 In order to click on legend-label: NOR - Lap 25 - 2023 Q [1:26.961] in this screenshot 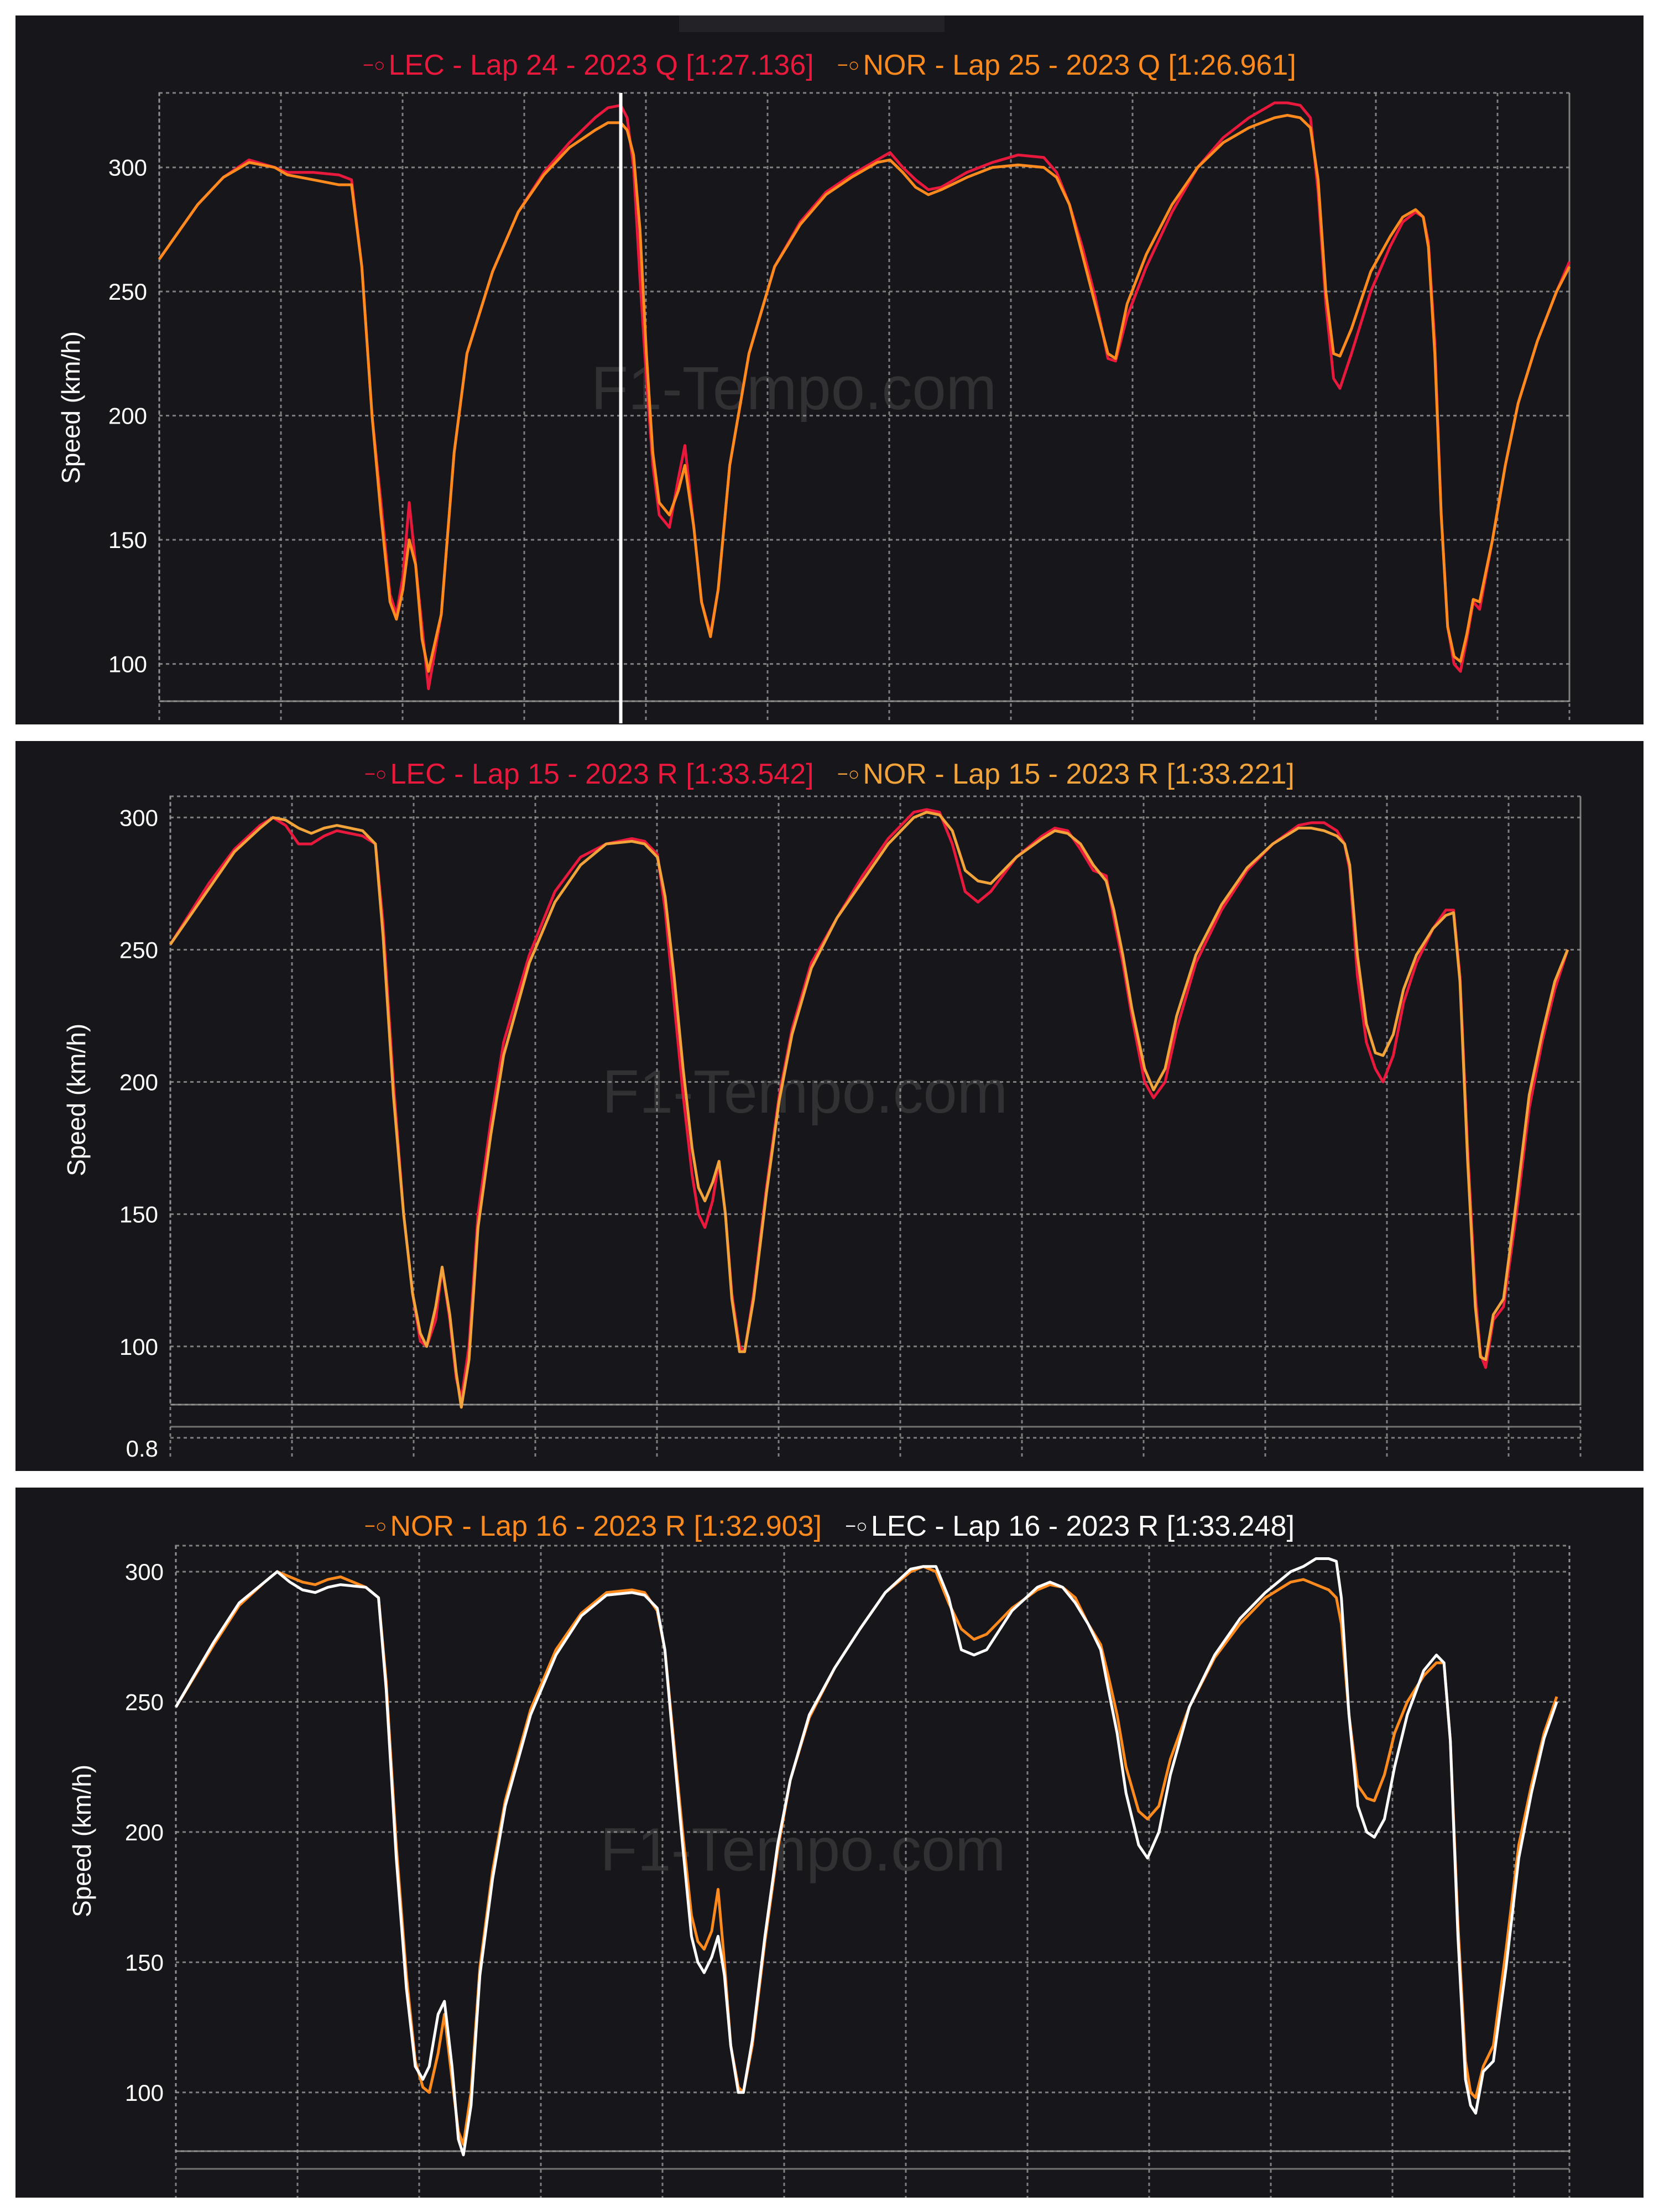, I will do `click(1080, 65)`.